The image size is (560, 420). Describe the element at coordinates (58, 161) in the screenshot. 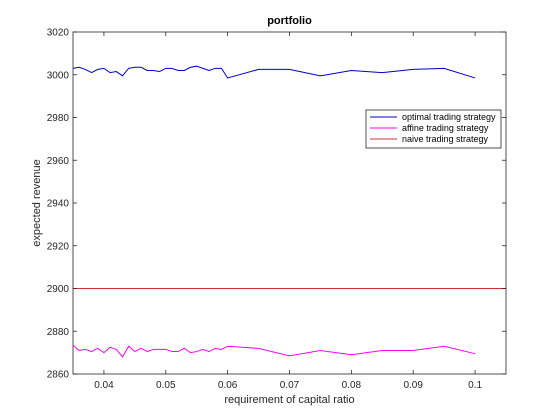

I see `y-tick-label: 2960` at that location.